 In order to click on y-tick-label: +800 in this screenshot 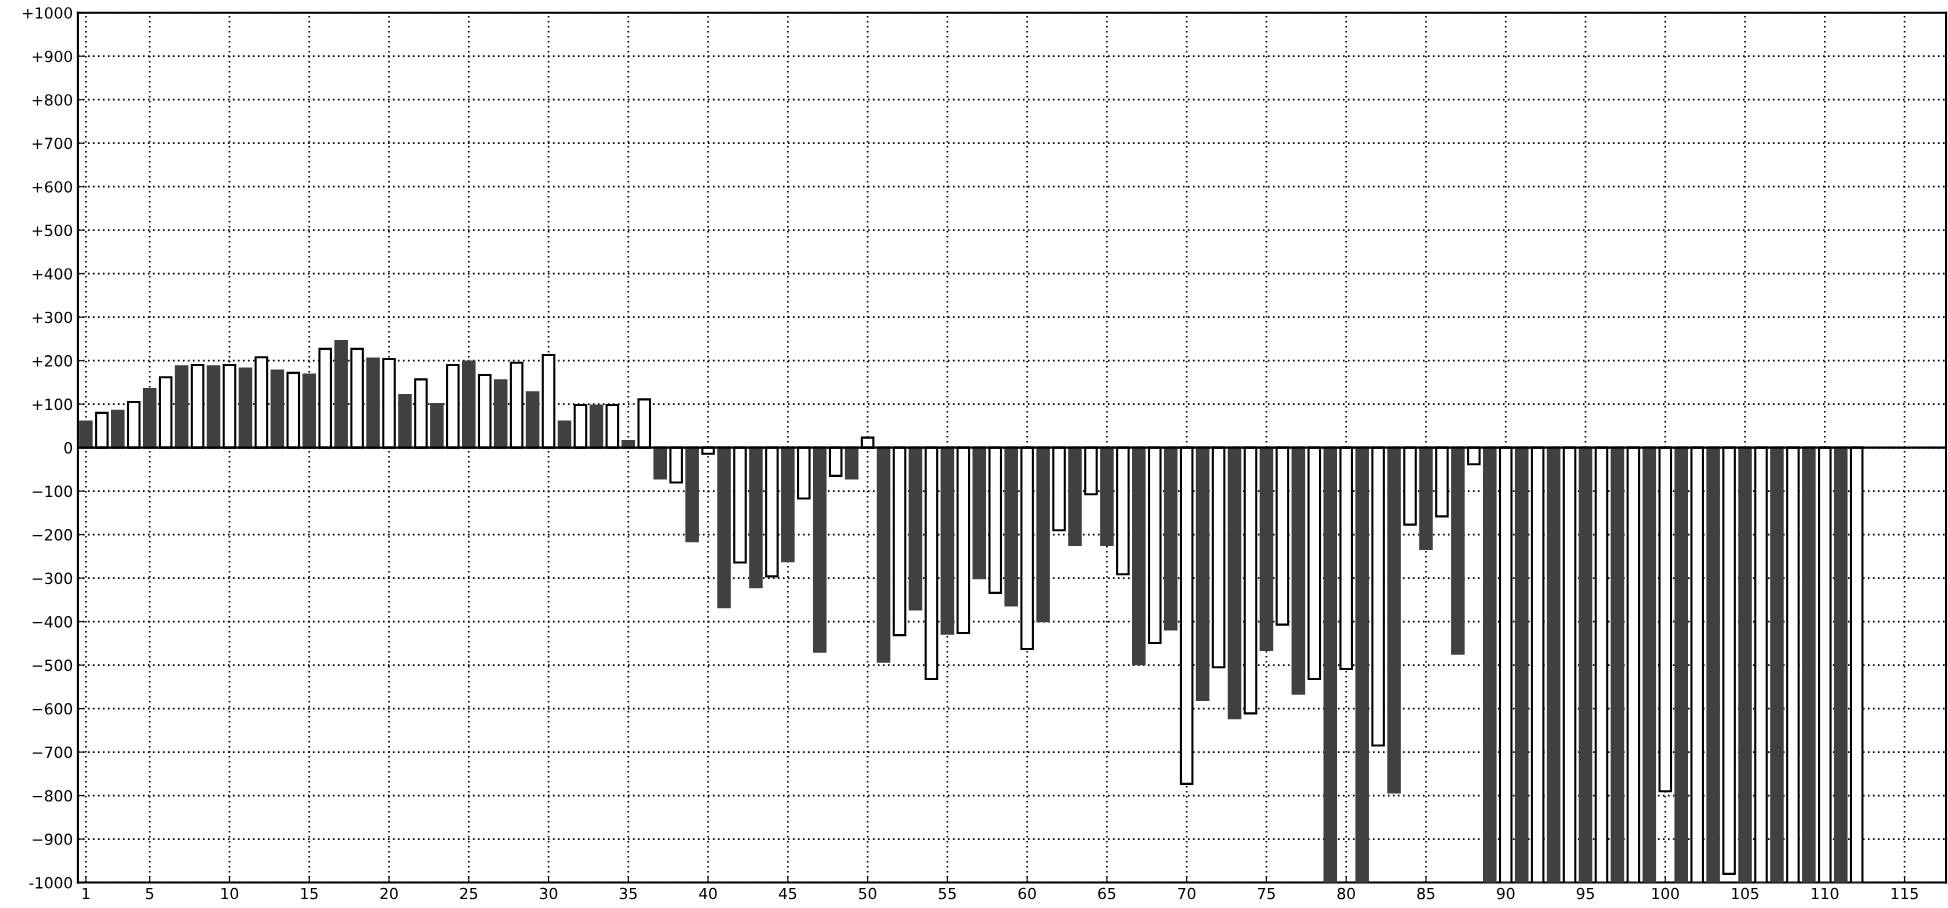, I will do `click(52, 100)`.